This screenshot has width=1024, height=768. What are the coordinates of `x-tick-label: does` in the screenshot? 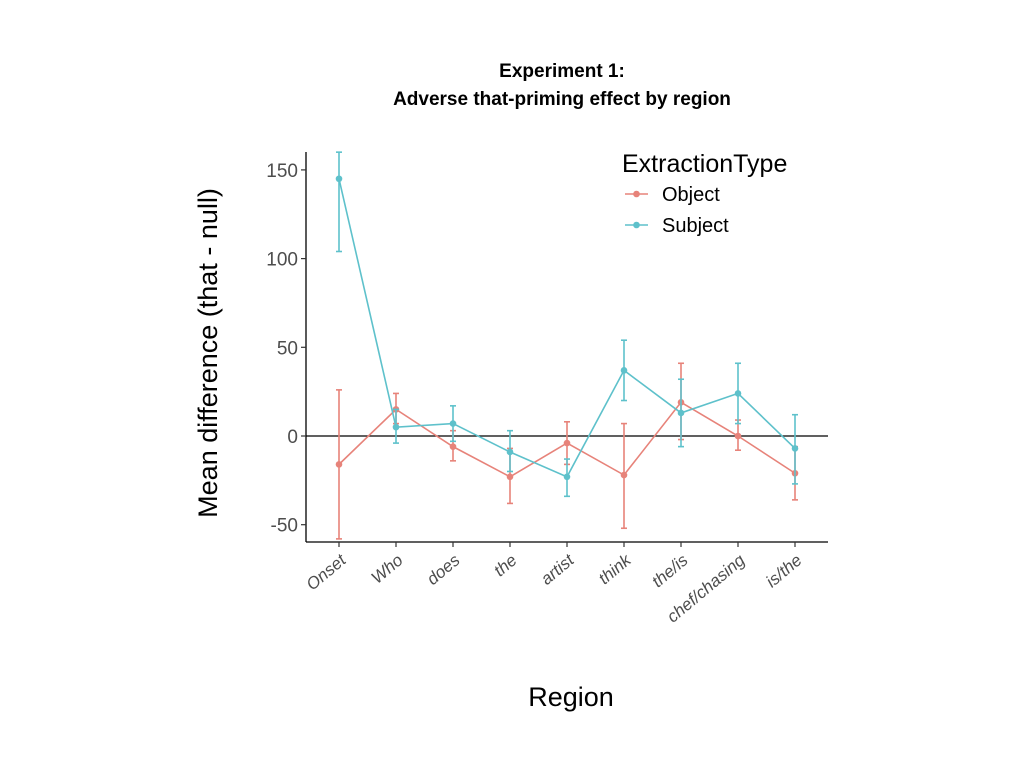 It's located at (443, 569).